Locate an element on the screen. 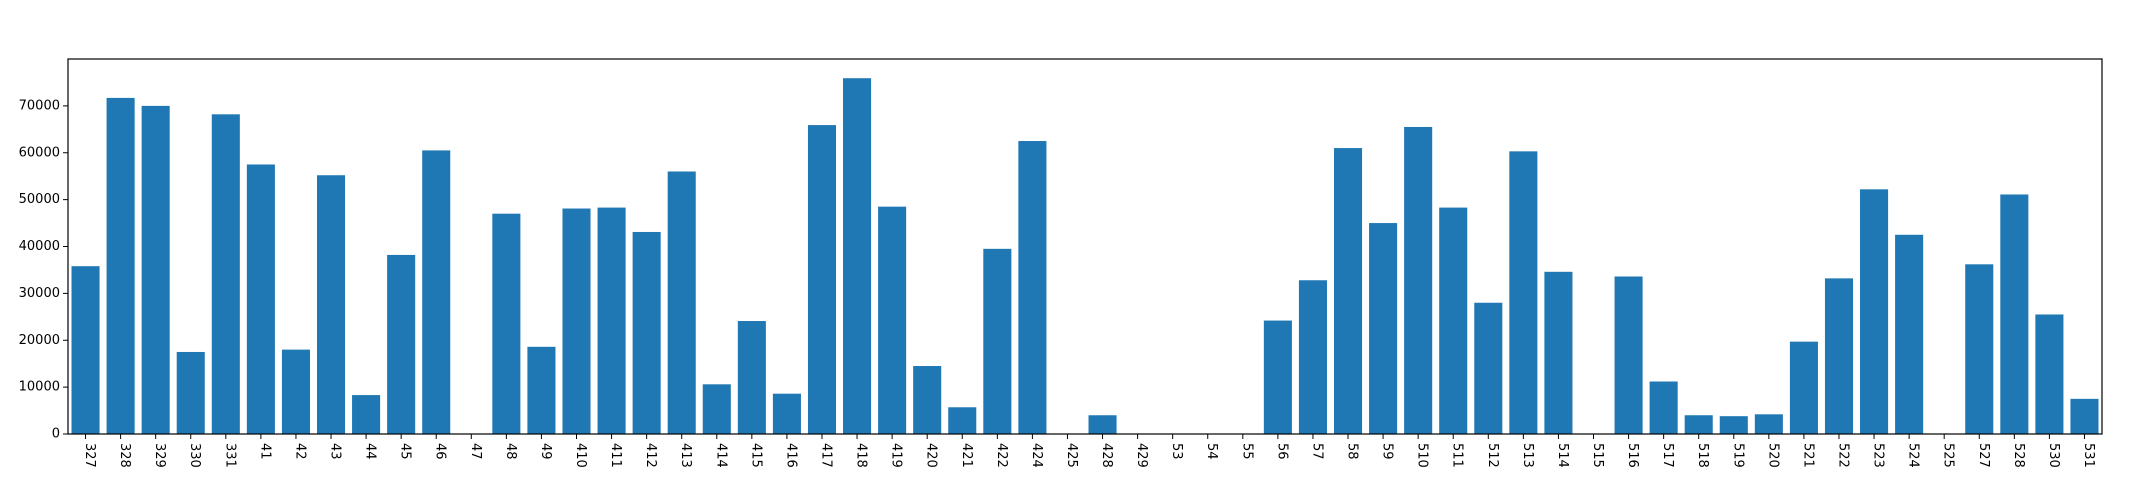 The height and width of the screenshot is (480, 2140). x-tick-label: 48 is located at coordinates (510, 451).